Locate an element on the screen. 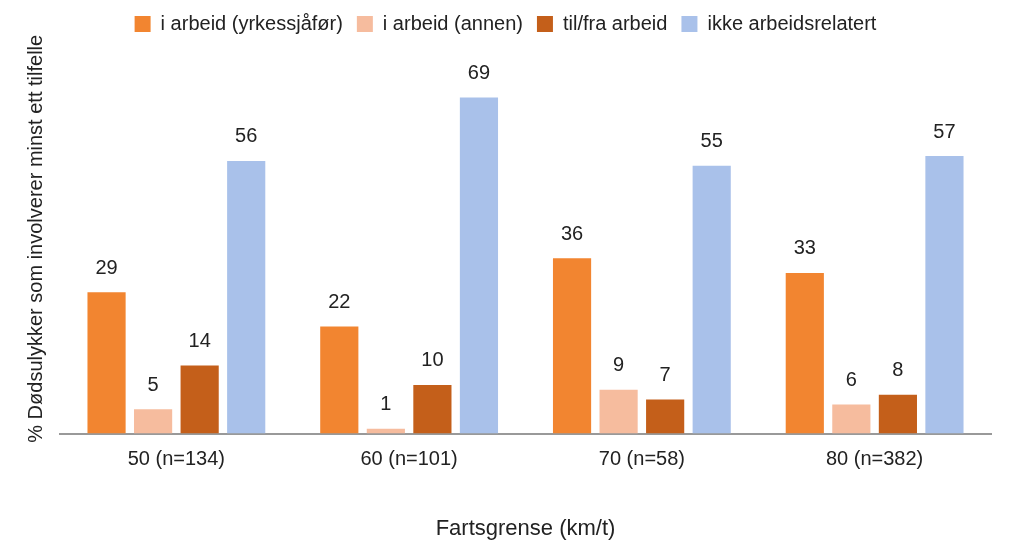 This screenshot has height=556, width=1011. data-label: 8 is located at coordinates (898, 369).